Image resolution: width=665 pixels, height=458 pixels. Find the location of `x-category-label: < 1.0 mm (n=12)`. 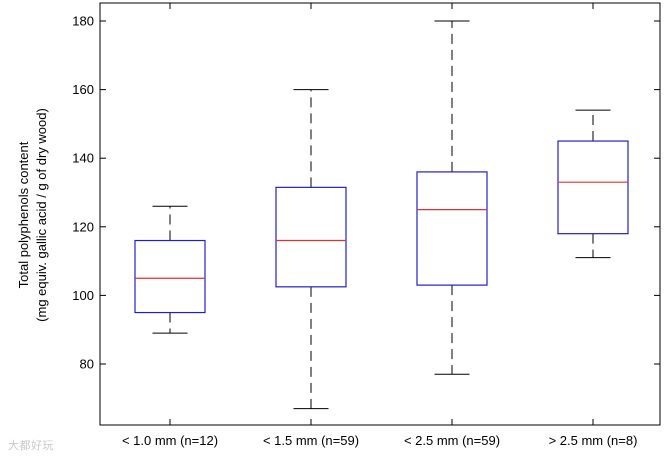

x-category-label: < 1.0 mm (n=12) is located at coordinates (170, 440).